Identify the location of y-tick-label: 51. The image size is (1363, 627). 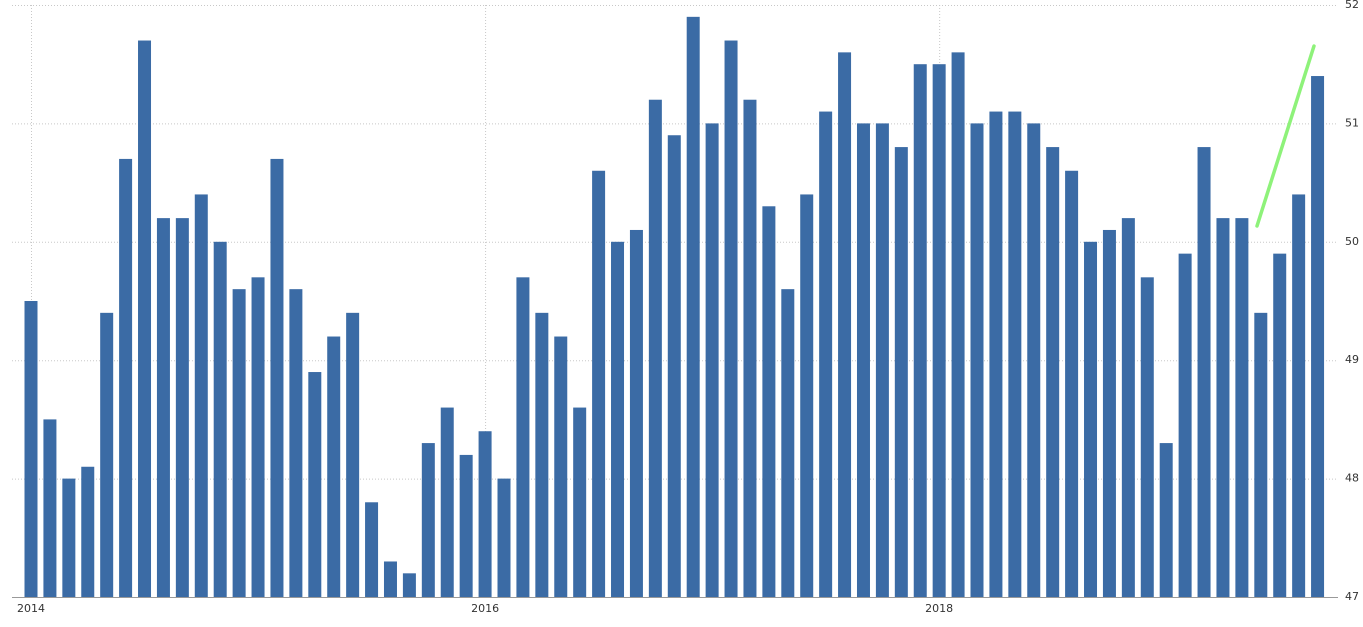
(1352, 122).